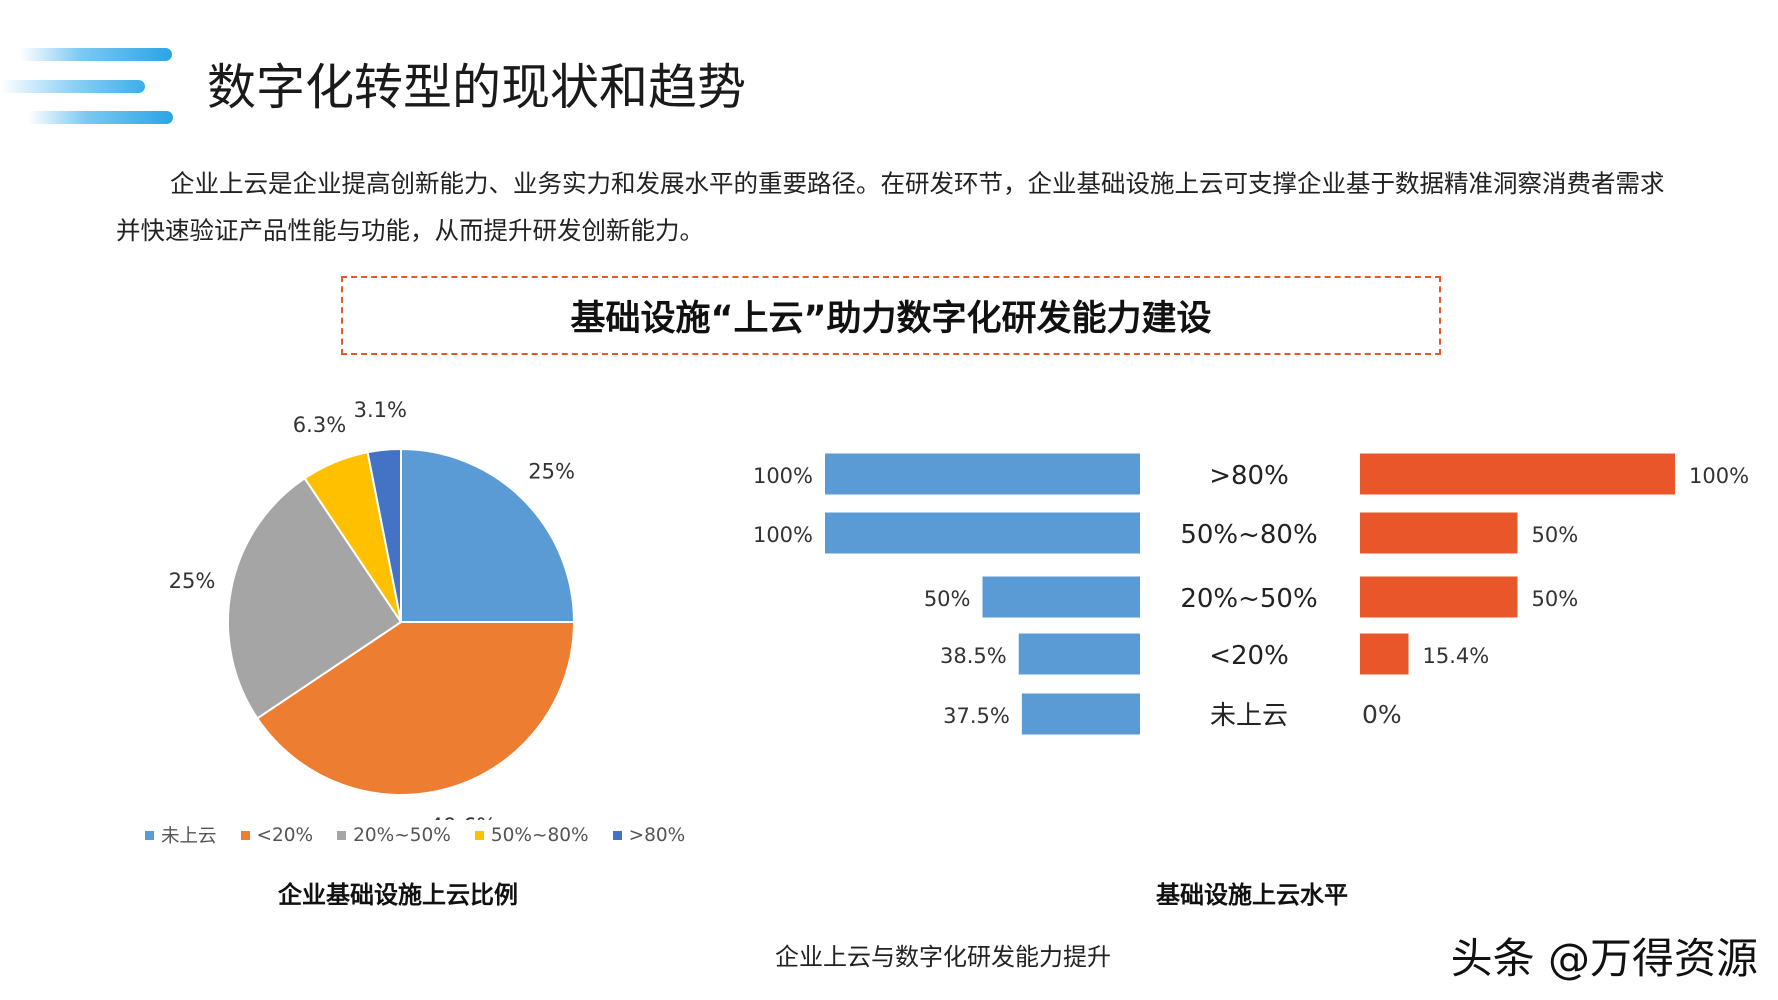 The image size is (1778, 1000). I want to click on pie-chart: 3.1% 25% 40.6% 25% 6.3%, so click(372, 610).